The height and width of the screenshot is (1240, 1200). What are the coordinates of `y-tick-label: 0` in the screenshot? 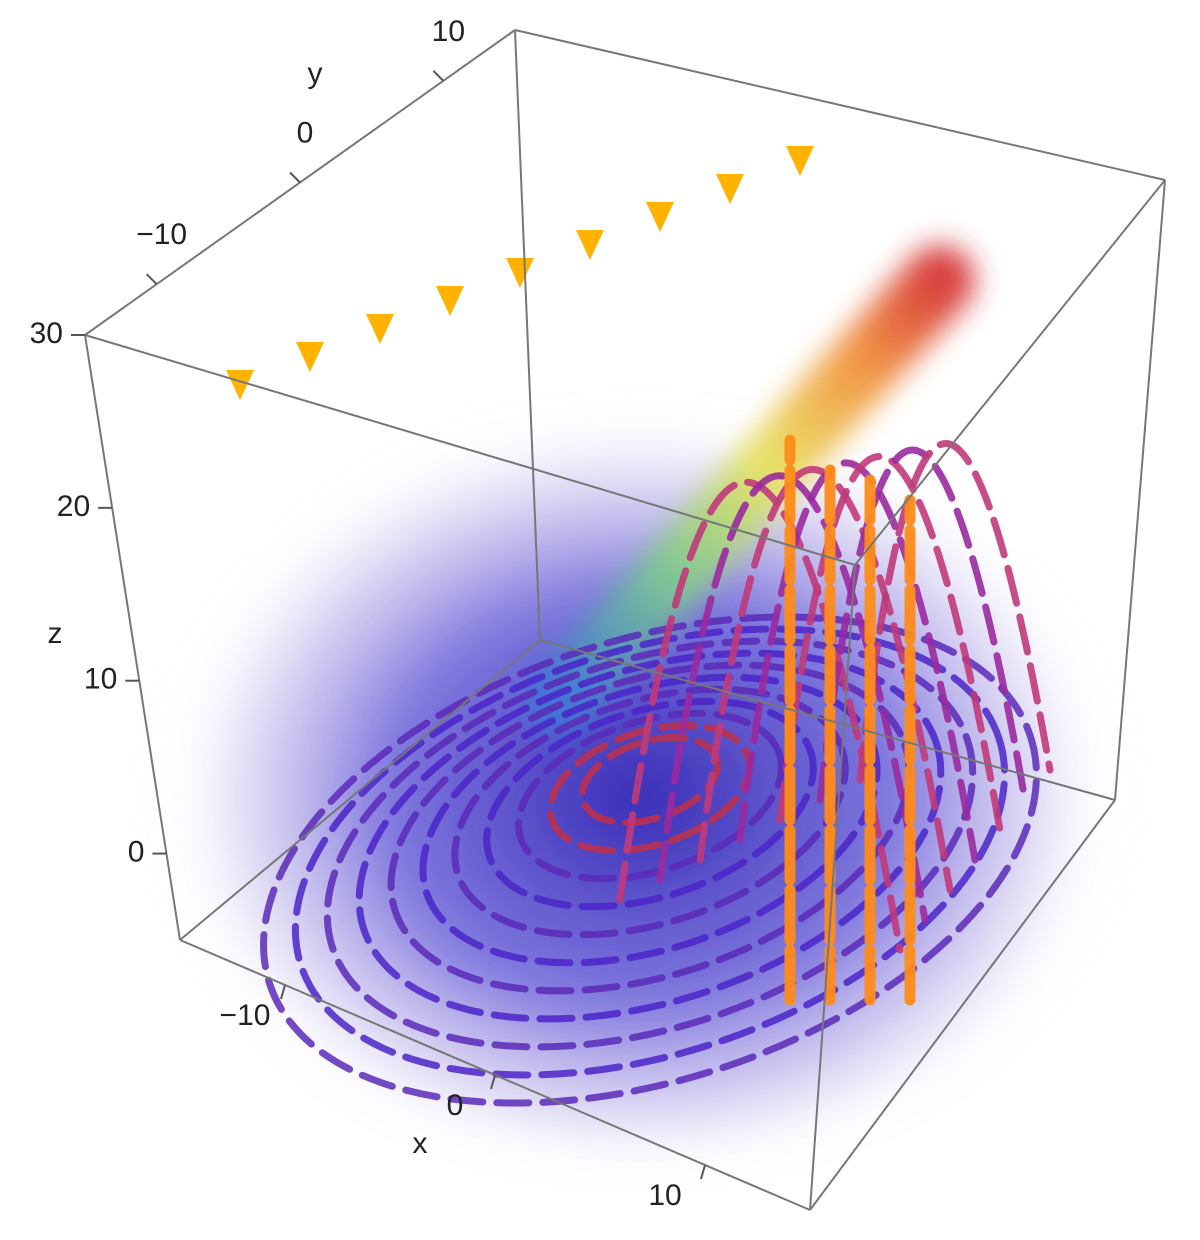 It's located at (305, 132).